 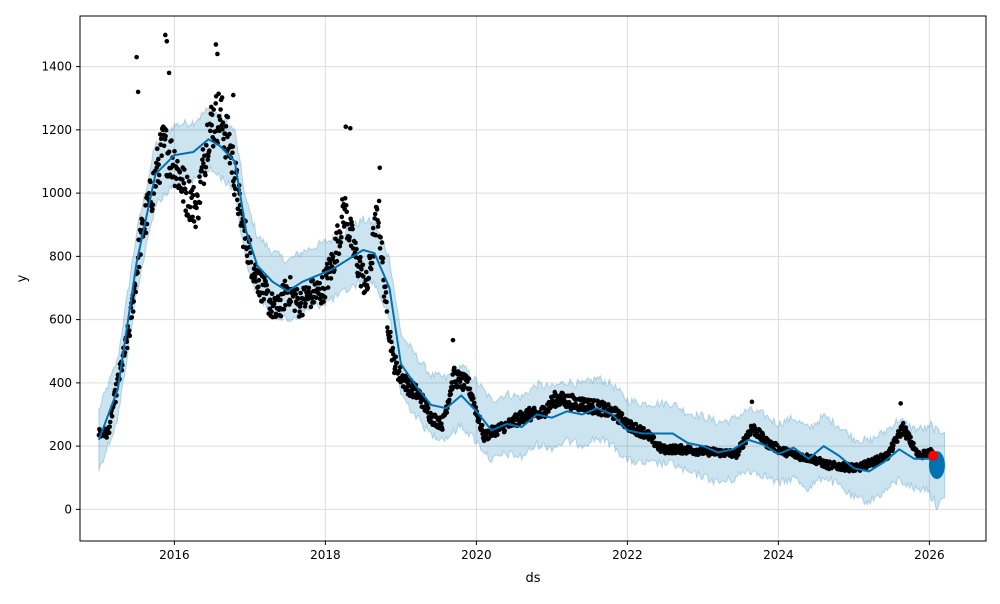 I want to click on y-tick-label: 1200, so click(x=56, y=130).